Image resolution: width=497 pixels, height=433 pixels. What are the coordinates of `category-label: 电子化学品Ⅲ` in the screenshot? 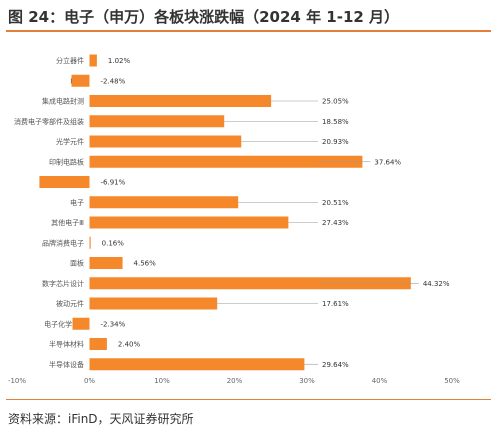 It's located at (64, 323).